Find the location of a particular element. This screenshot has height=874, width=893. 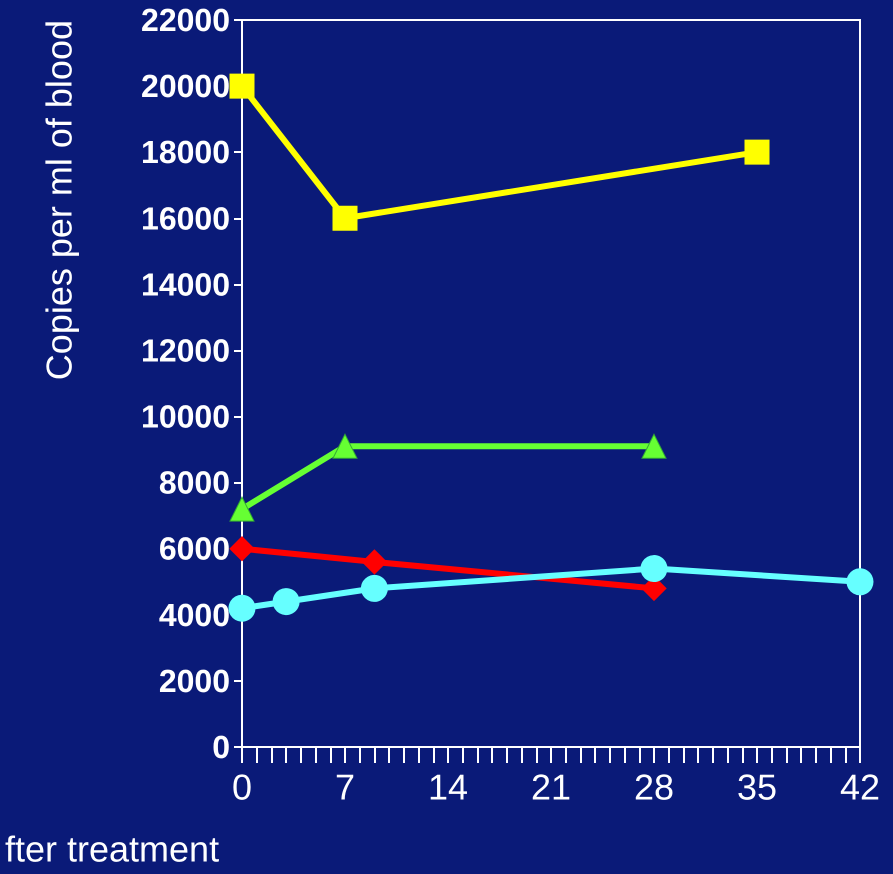

y-tick-label: 0 is located at coordinates (221, 747).